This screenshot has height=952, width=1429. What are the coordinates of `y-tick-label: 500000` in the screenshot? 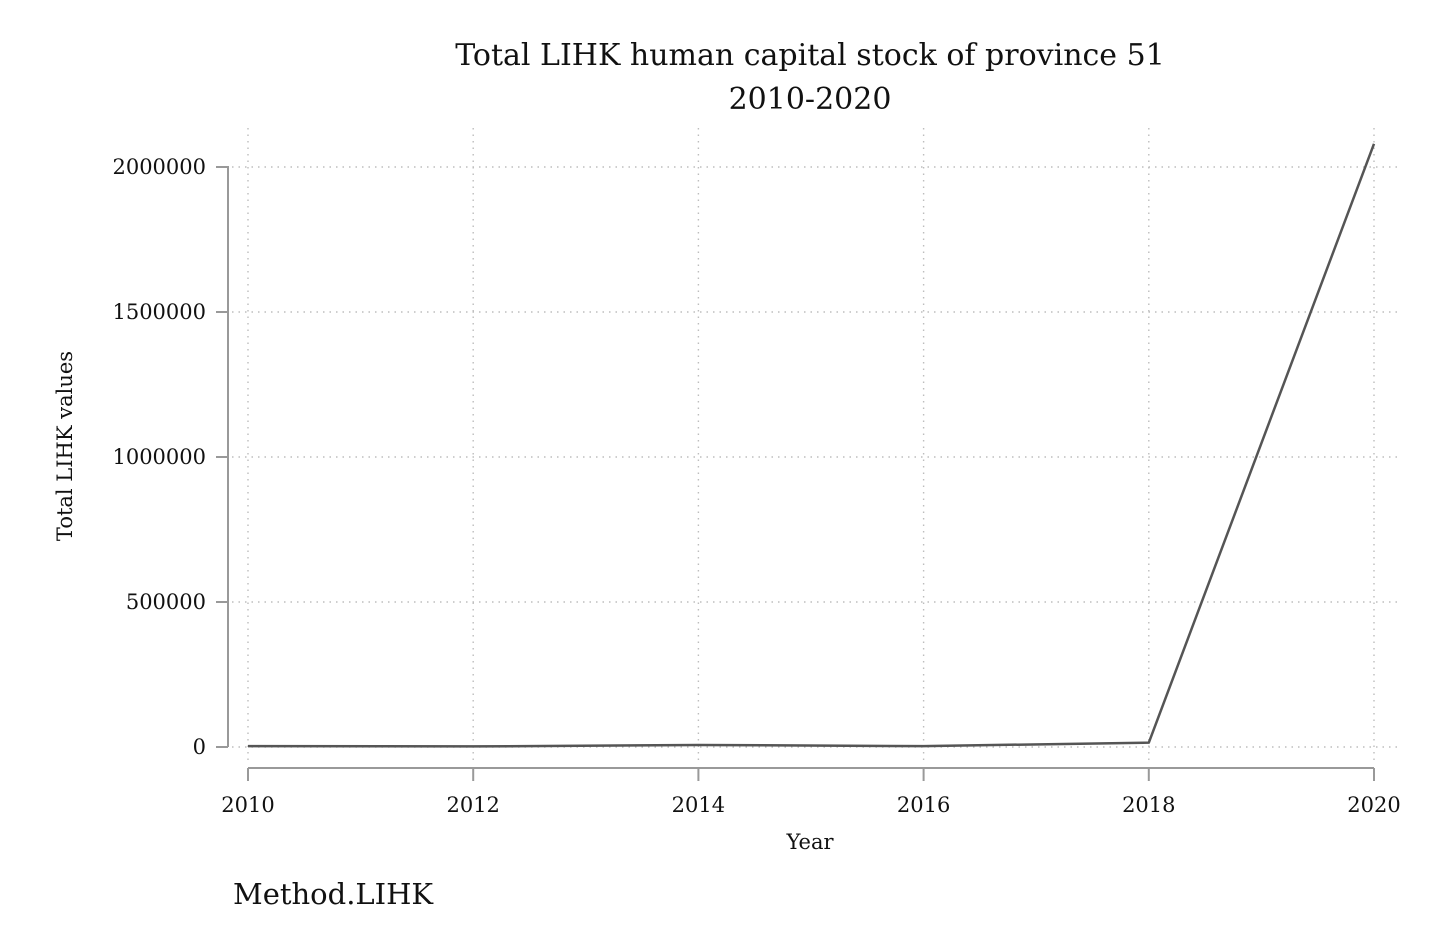 It's located at (166, 602).